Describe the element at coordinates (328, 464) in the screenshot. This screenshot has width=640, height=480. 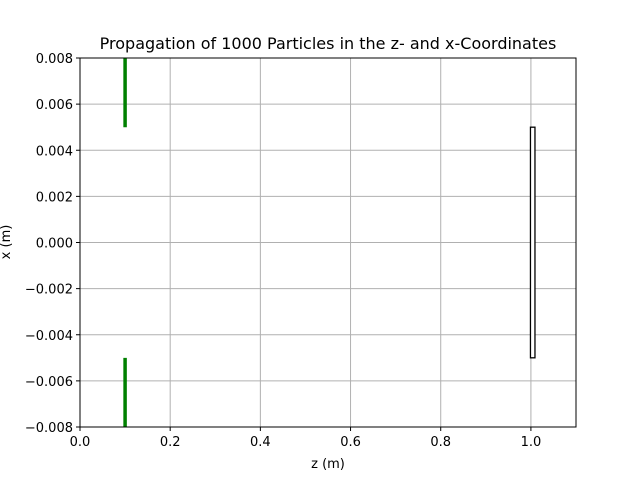
I see `x-axis-label: z (m)` at that location.